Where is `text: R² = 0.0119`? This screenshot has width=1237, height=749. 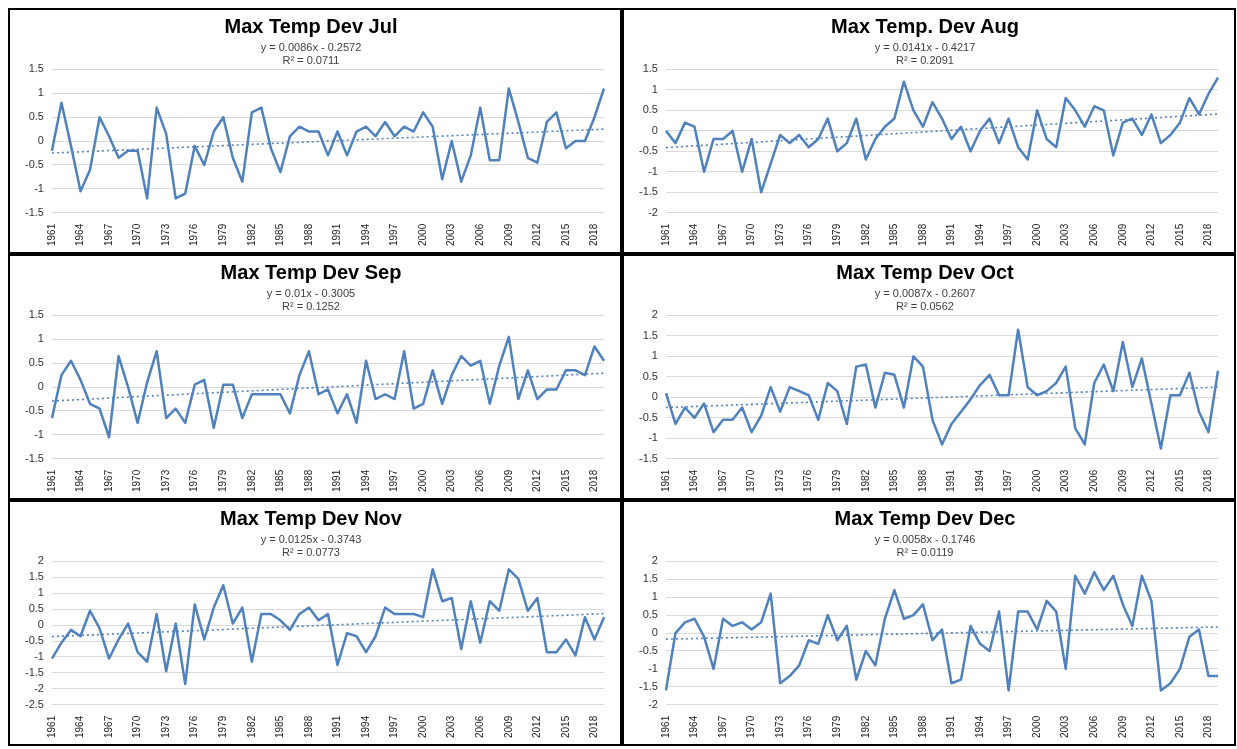
text: R² = 0.0119 is located at coordinates (925, 551).